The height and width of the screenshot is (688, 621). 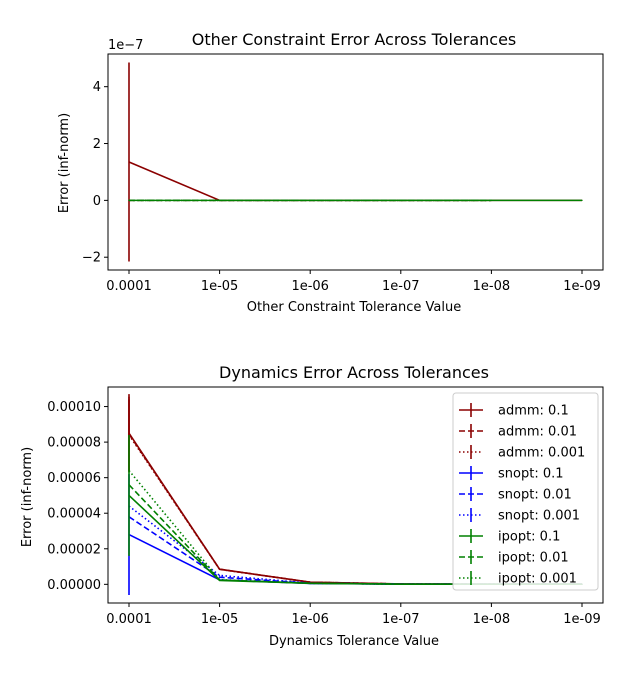 I want to click on legend-label: admm: 0.01, so click(x=537, y=432).